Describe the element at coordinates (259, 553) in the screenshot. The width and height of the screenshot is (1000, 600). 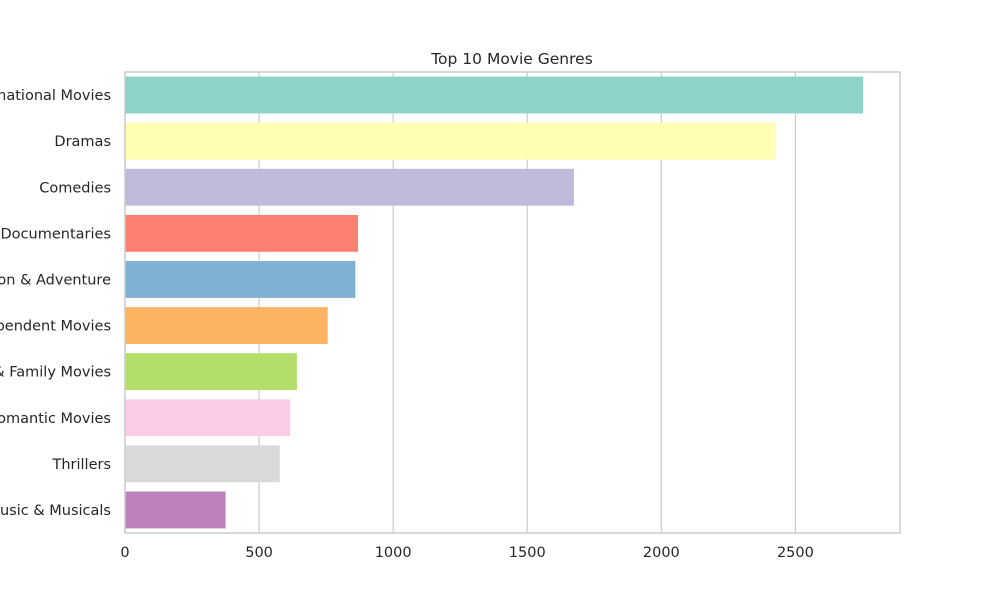
I see `x-tick-label: 500` at that location.